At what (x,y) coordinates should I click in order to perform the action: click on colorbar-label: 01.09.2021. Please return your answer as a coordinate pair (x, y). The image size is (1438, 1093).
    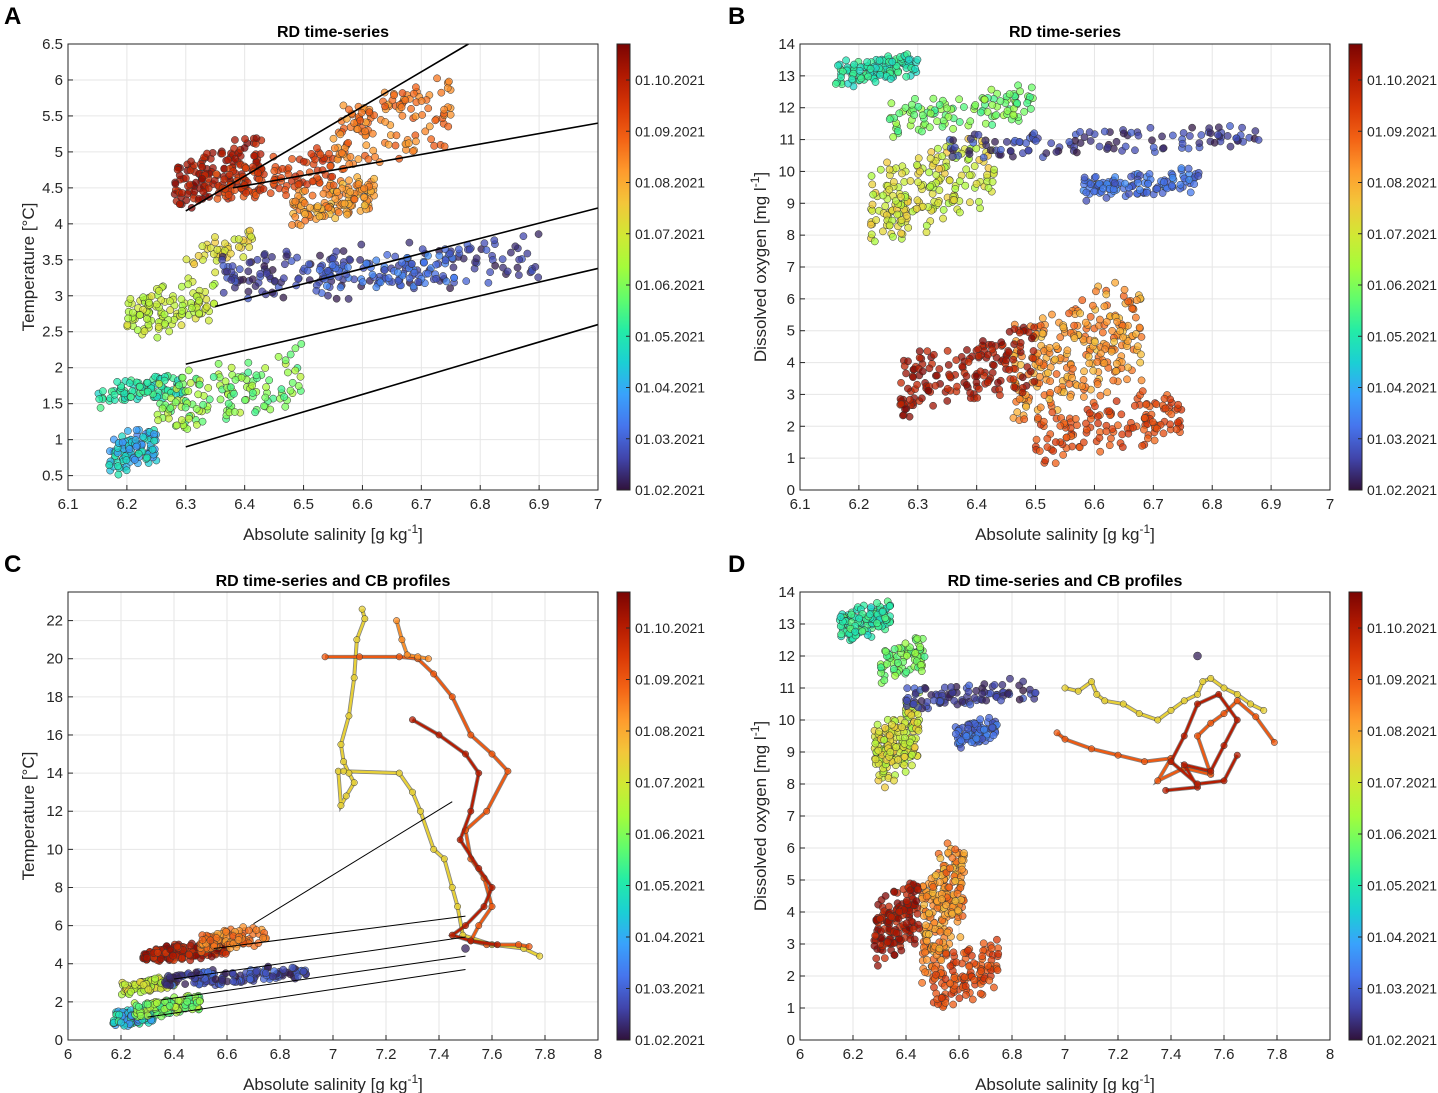
    Looking at the image, I should click on (1402, 680).